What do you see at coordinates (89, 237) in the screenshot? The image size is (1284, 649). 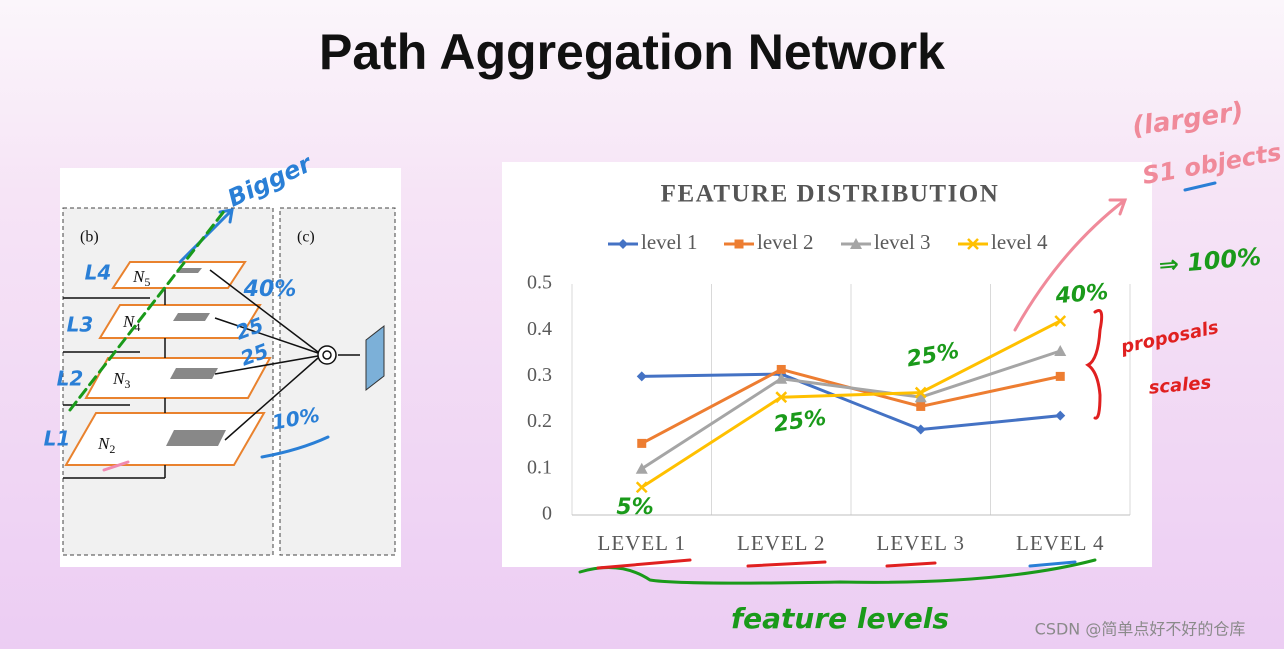 I see `panel-label: (b)` at bounding box center [89, 237].